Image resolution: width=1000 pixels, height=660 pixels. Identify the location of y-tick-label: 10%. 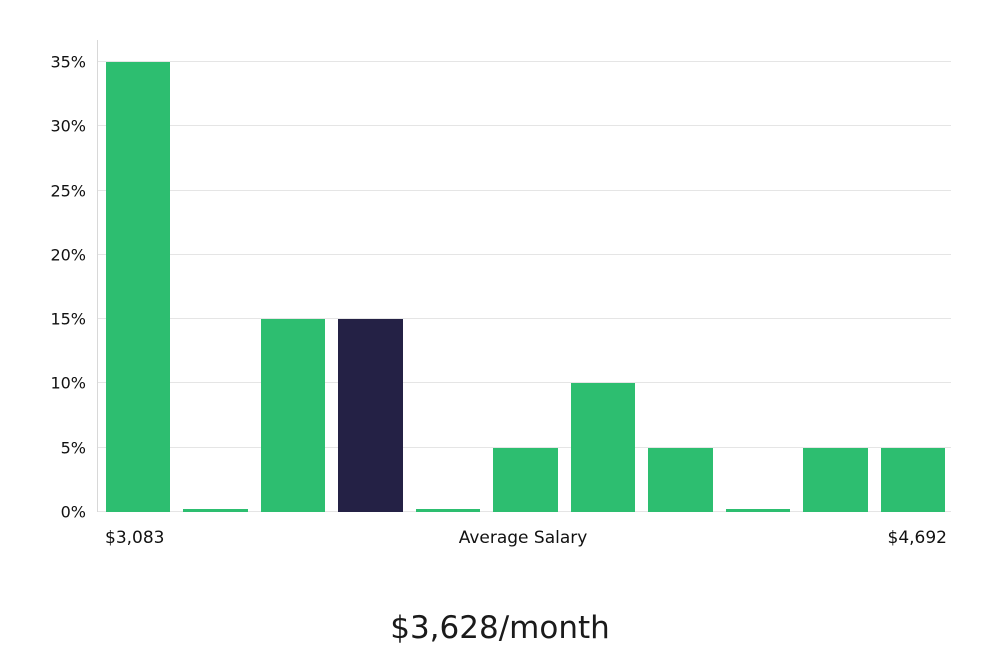
(68, 383).